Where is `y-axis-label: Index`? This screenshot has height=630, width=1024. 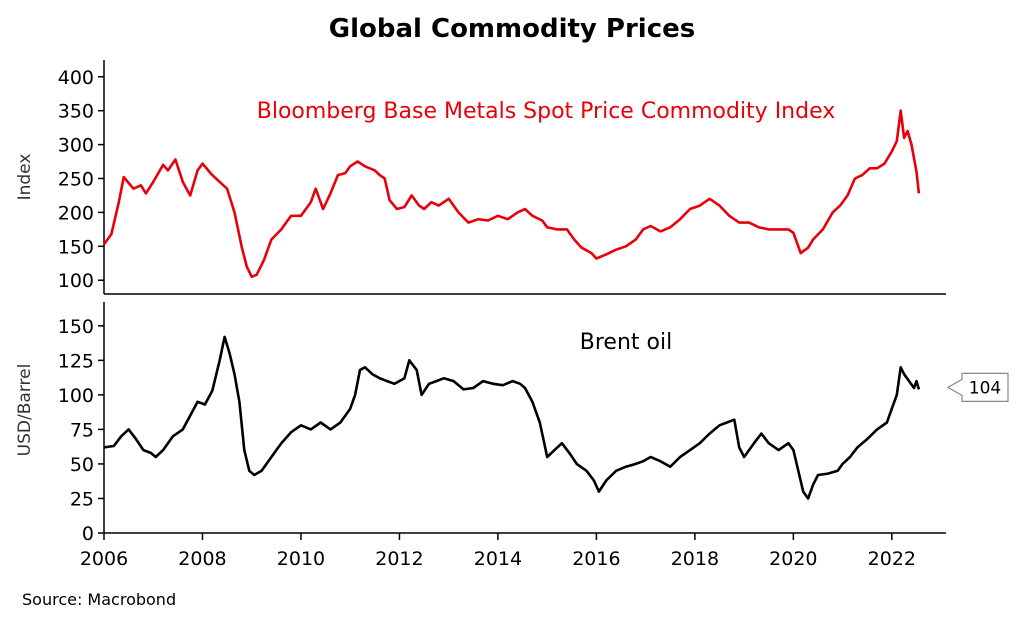 y-axis-label: Index is located at coordinates (25, 177).